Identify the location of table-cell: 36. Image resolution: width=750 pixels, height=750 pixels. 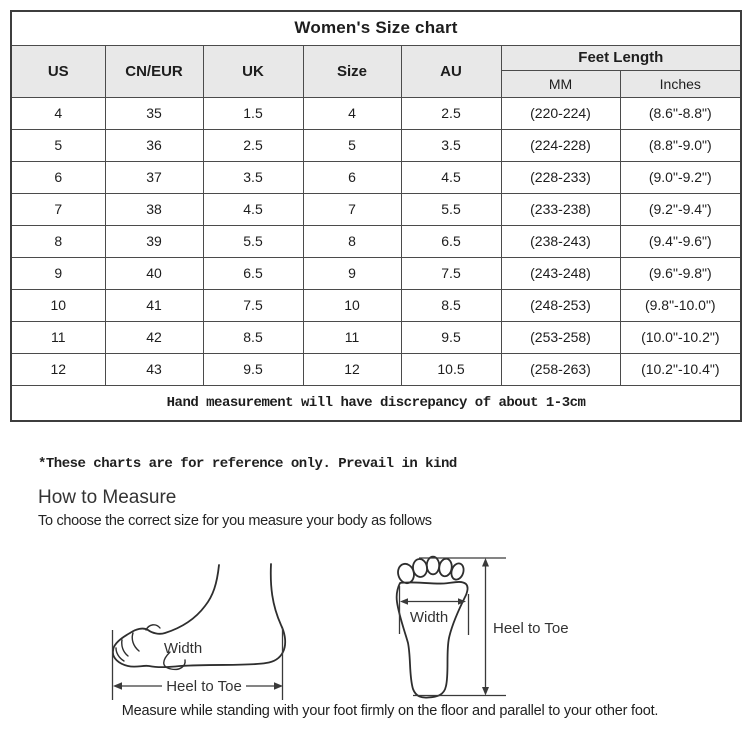
(154, 145).